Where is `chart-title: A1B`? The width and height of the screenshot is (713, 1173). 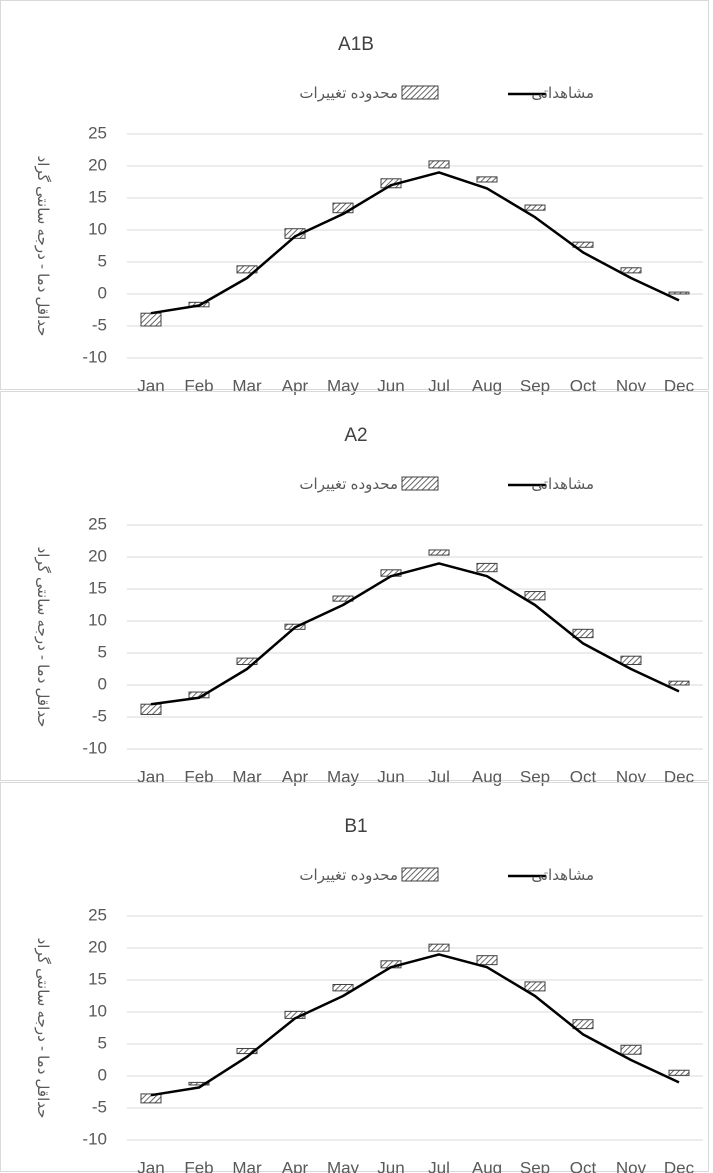 chart-title: A1B is located at coordinates (356, 44).